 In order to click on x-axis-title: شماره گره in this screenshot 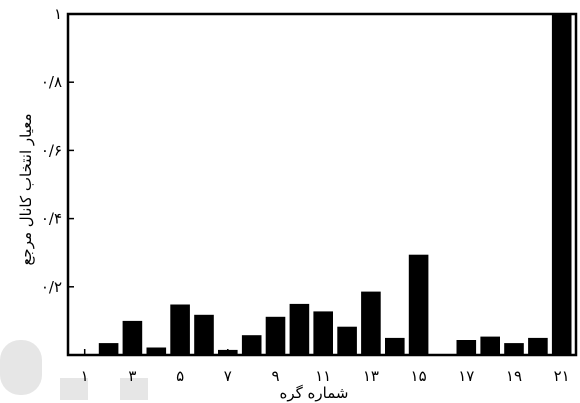, I will do `click(314, 393)`.